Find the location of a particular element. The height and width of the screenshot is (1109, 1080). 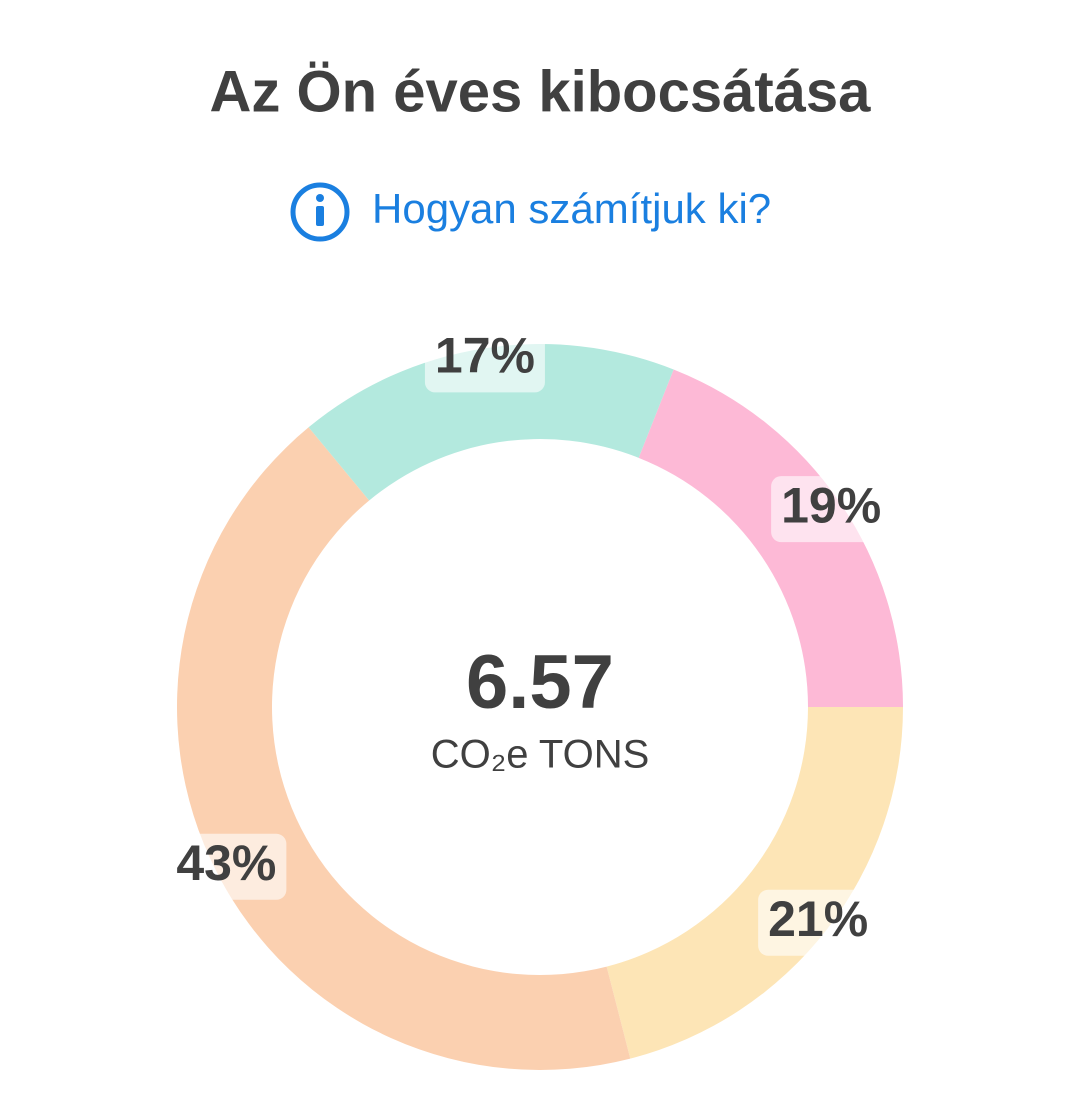

info-link-text: Hogyan számítjuk ki? is located at coordinates (571, 208).